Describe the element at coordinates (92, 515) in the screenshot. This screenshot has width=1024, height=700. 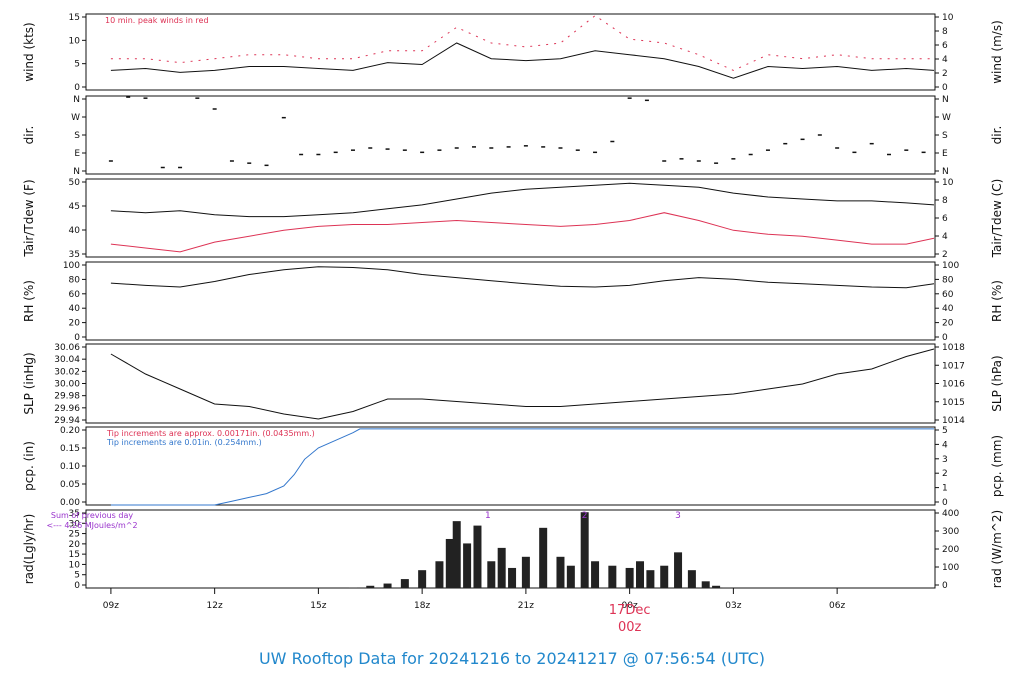
I see `rad-sum-label: Sum of previous day` at that location.